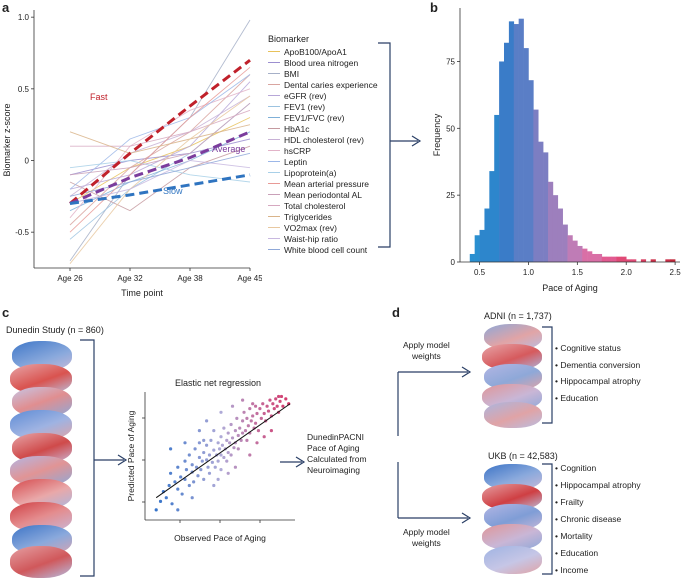 Image resolution: width=685 pixels, height=588 pixels. Describe the element at coordinates (323, 62) in the screenshot. I see `legend-item: Blood urea nitrogen` at that location.